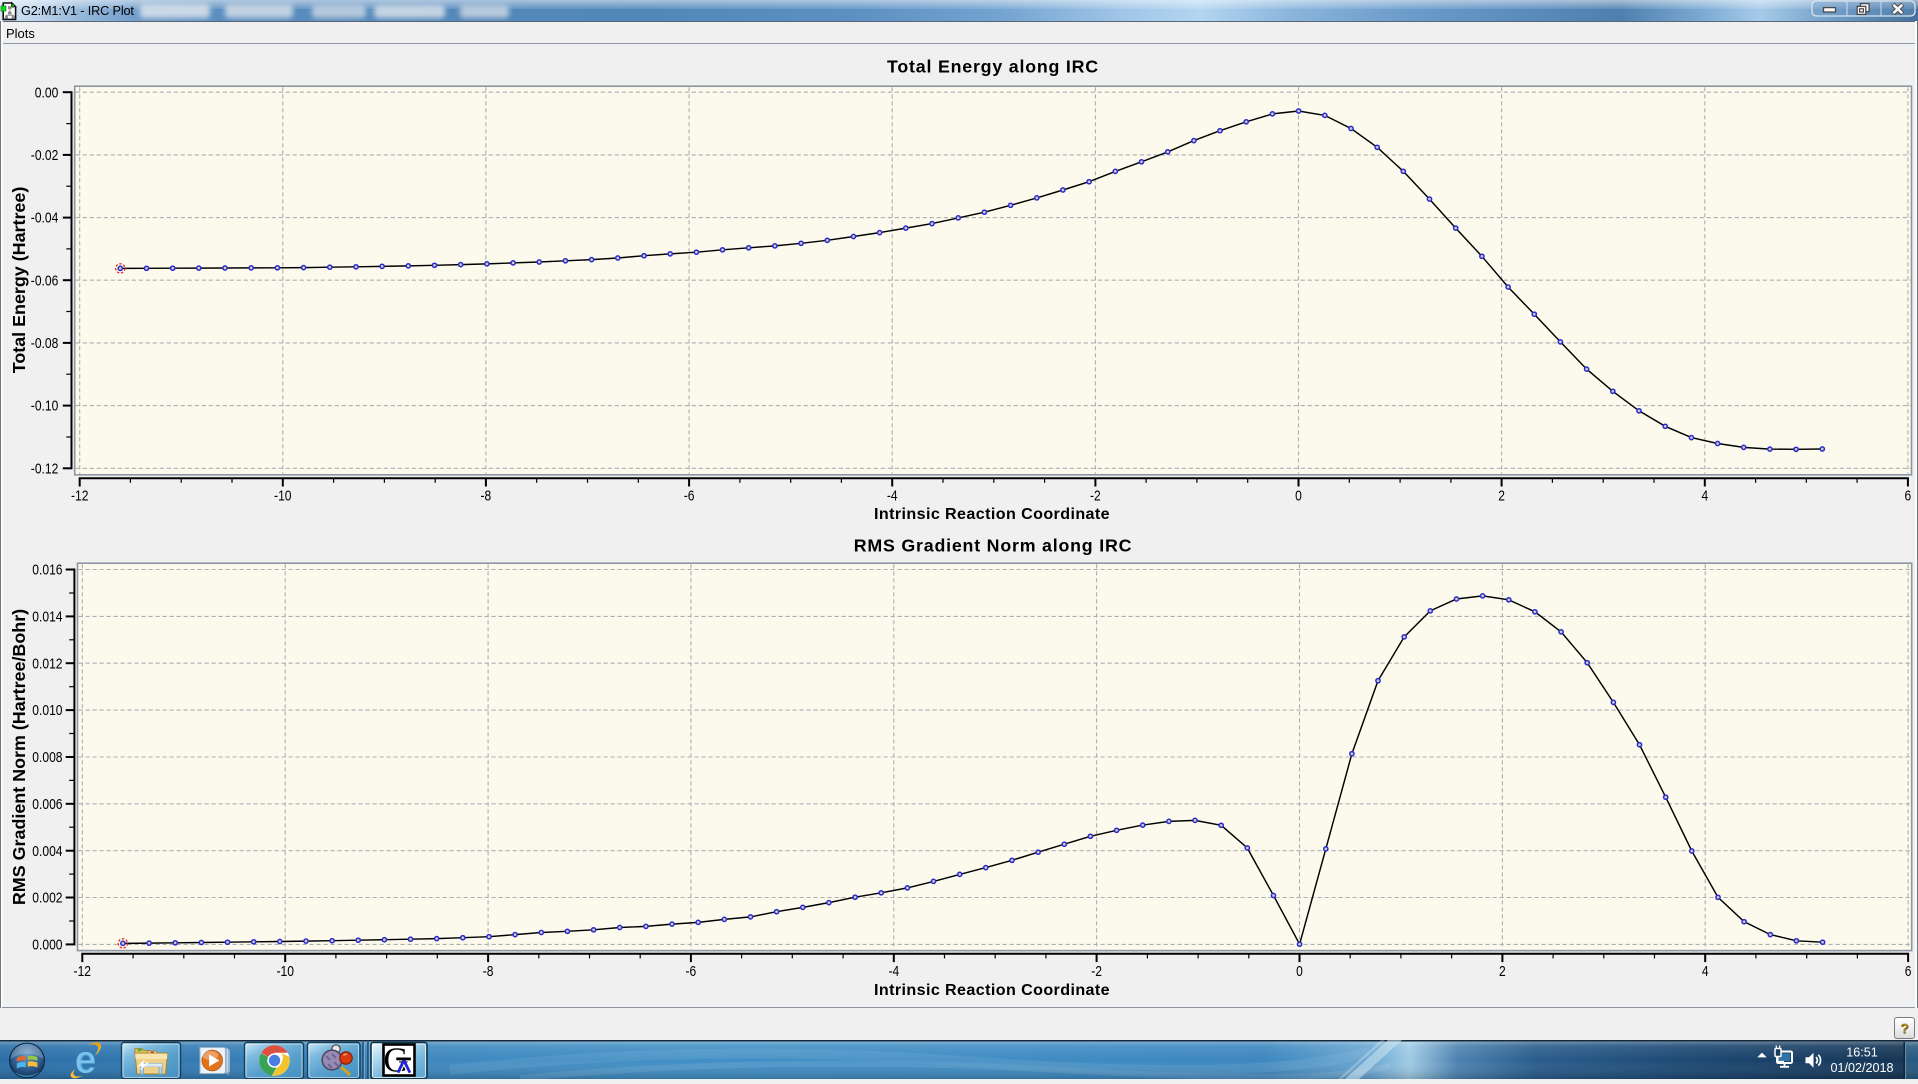 Image resolution: width=1918 pixels, height=1084 pixels. I want to click on svg-text:RMS Gradient Norm (Hartree/Boh: RMS Gradient Norm (Hartree/Bohr), so click(19, 757).